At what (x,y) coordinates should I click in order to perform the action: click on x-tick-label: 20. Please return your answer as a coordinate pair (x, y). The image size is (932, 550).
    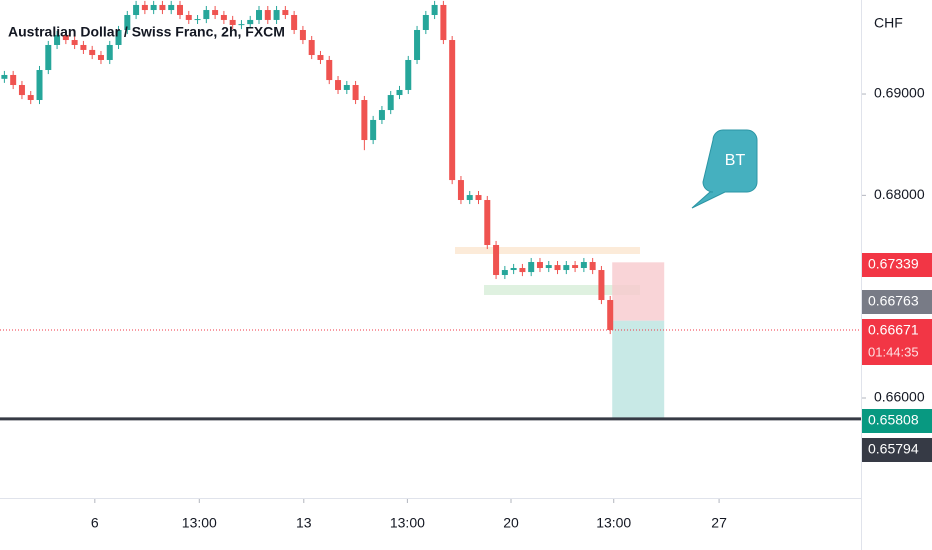
    Looking at the image, I should click on (511, 523).